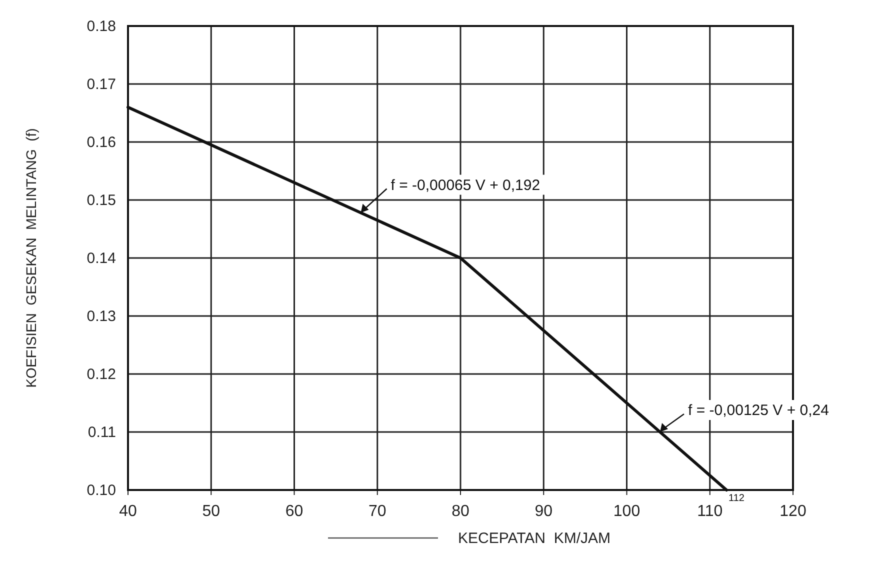 The height and width of the screenshot is (575, 871). What do you see at coordinates (101, 316) in the screenshot?
I see `y-tick-label: 0.13` at bounding box center [101, 316].